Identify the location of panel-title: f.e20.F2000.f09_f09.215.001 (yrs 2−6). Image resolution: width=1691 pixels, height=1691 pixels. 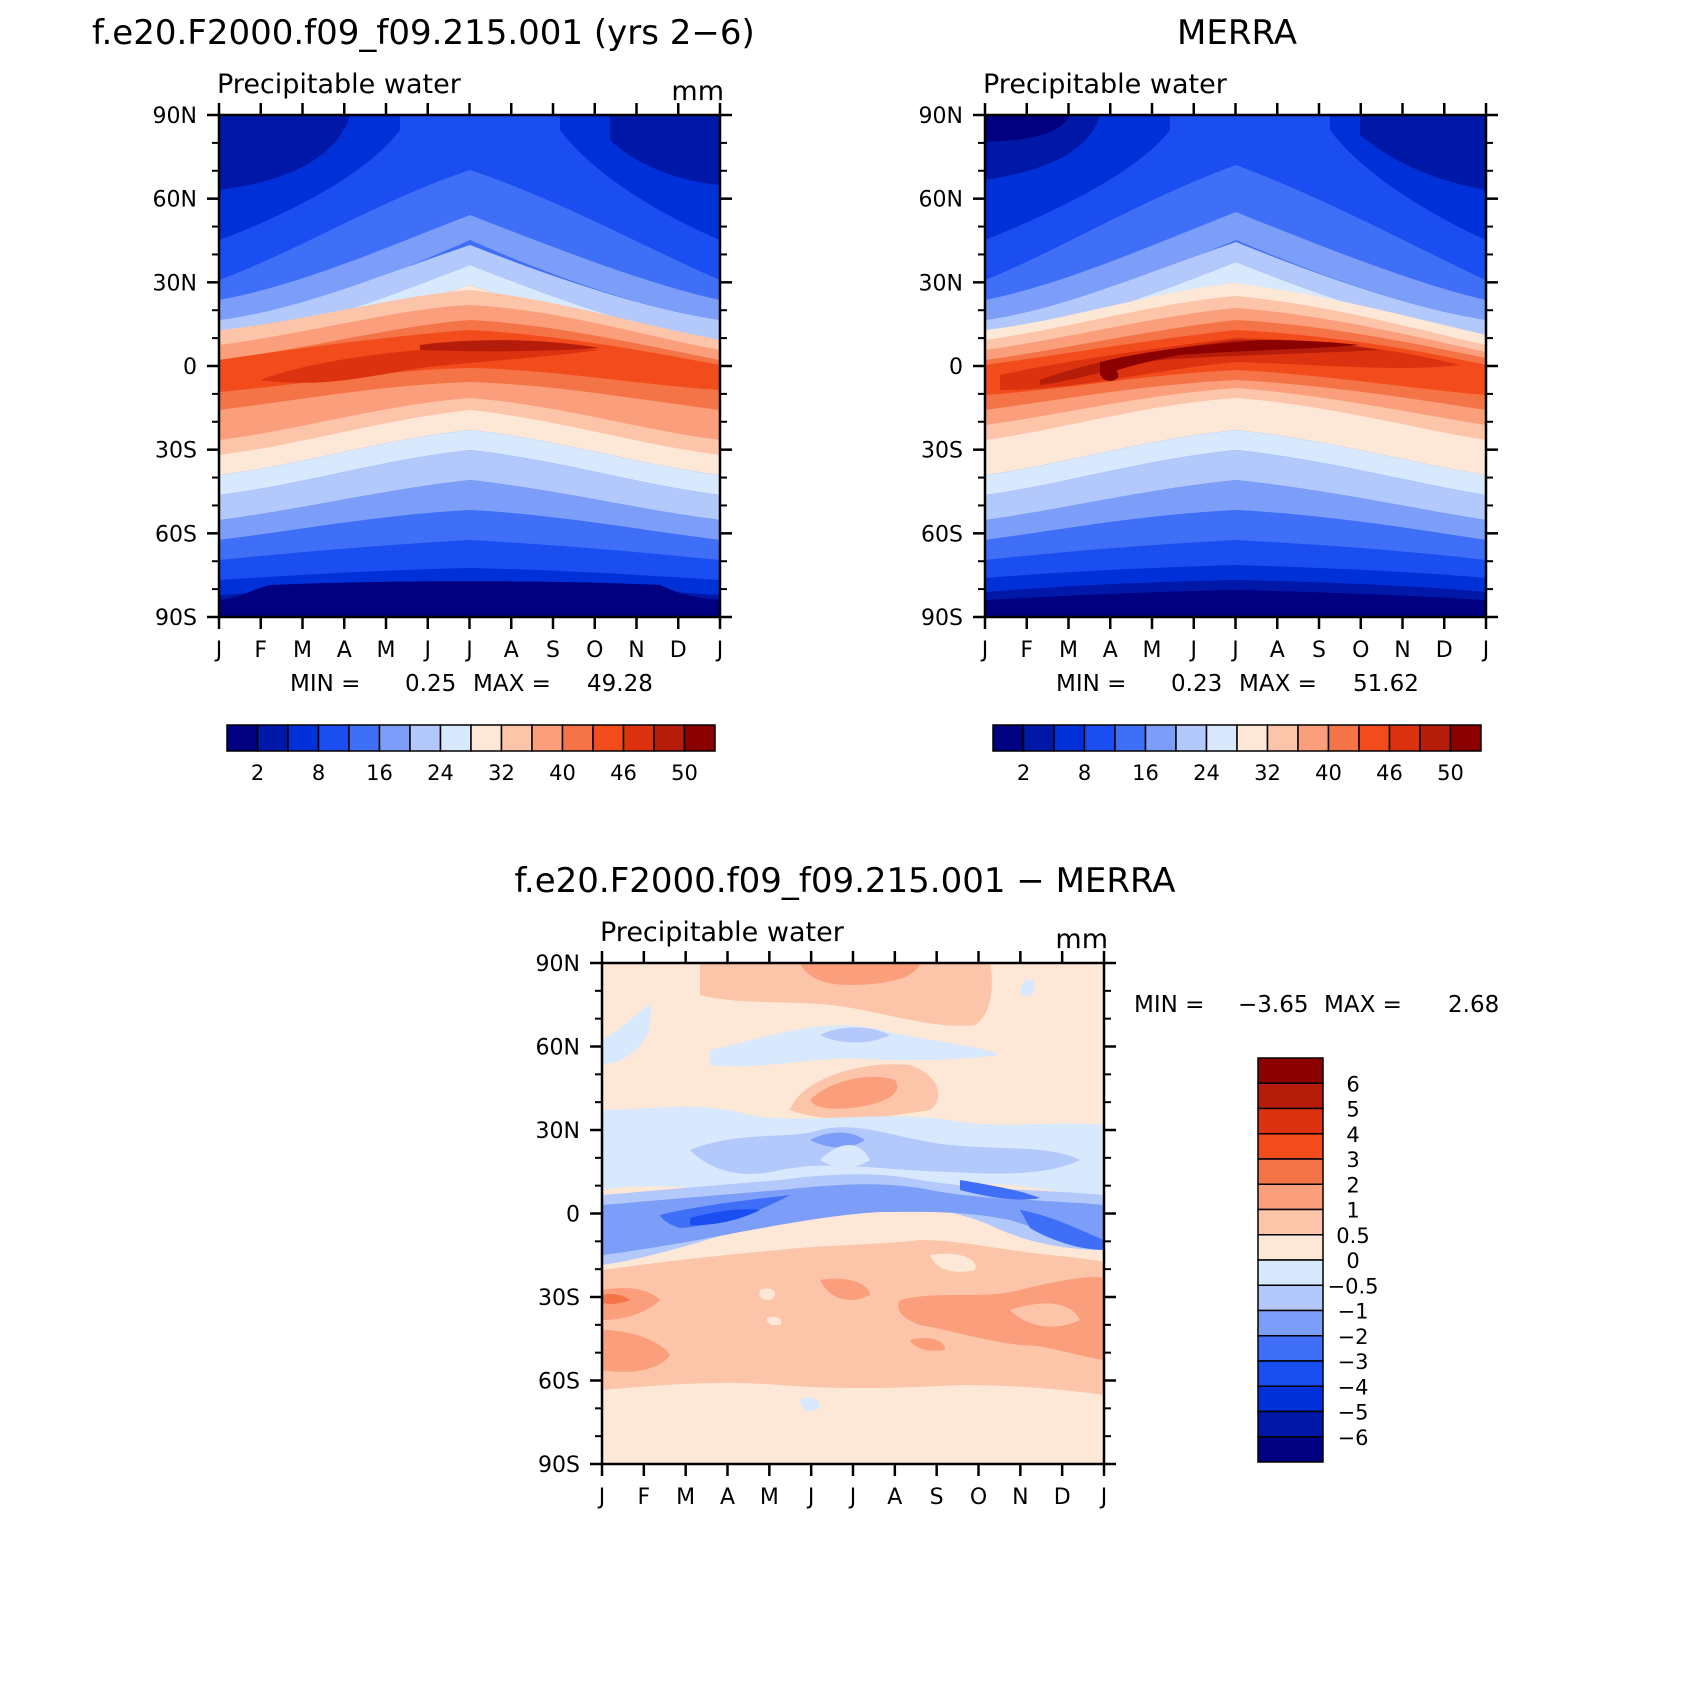
(423, 33).